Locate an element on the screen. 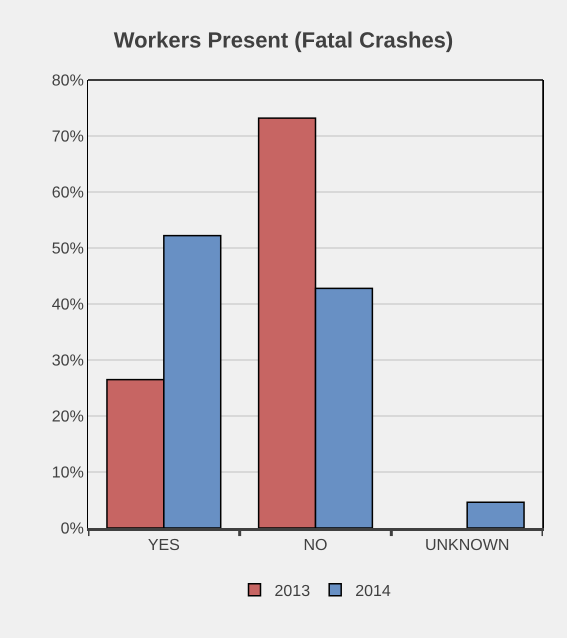 Image resolution: width=567 pixels, height=638 pixels. legend-label: 2014 is located at coordinates (373, 591).